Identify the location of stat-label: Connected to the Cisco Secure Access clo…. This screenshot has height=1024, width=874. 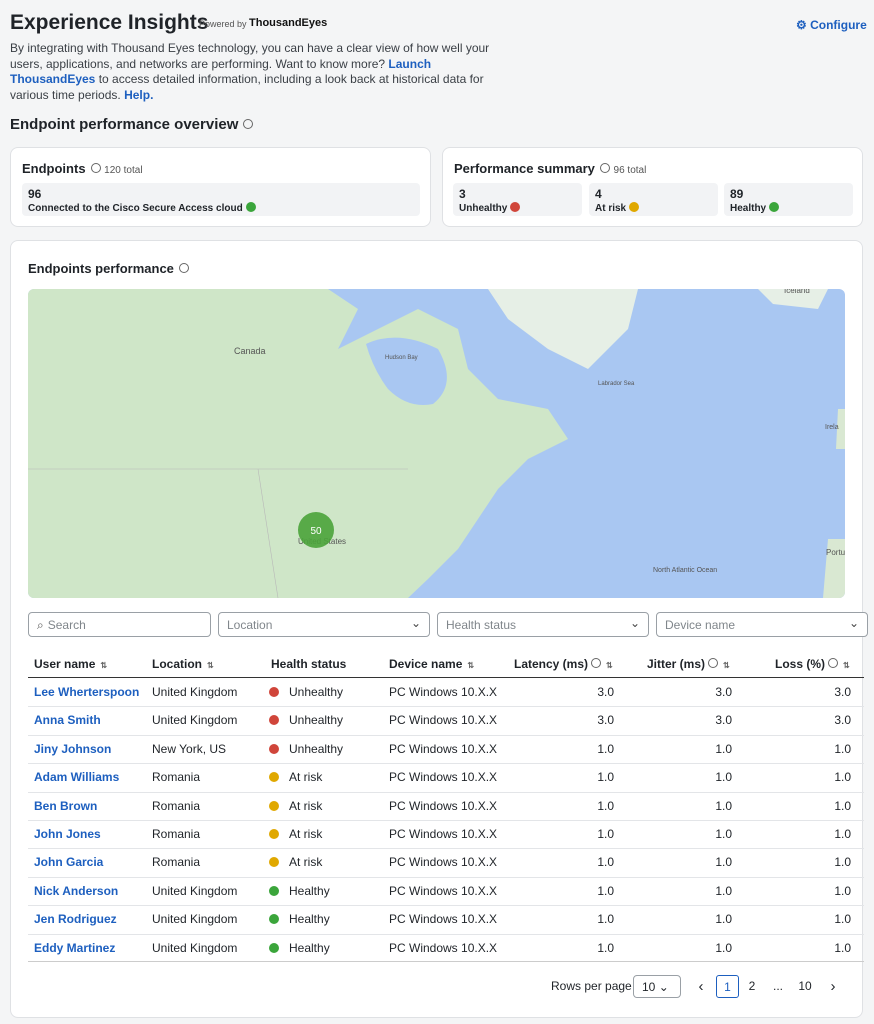
(142, 208).